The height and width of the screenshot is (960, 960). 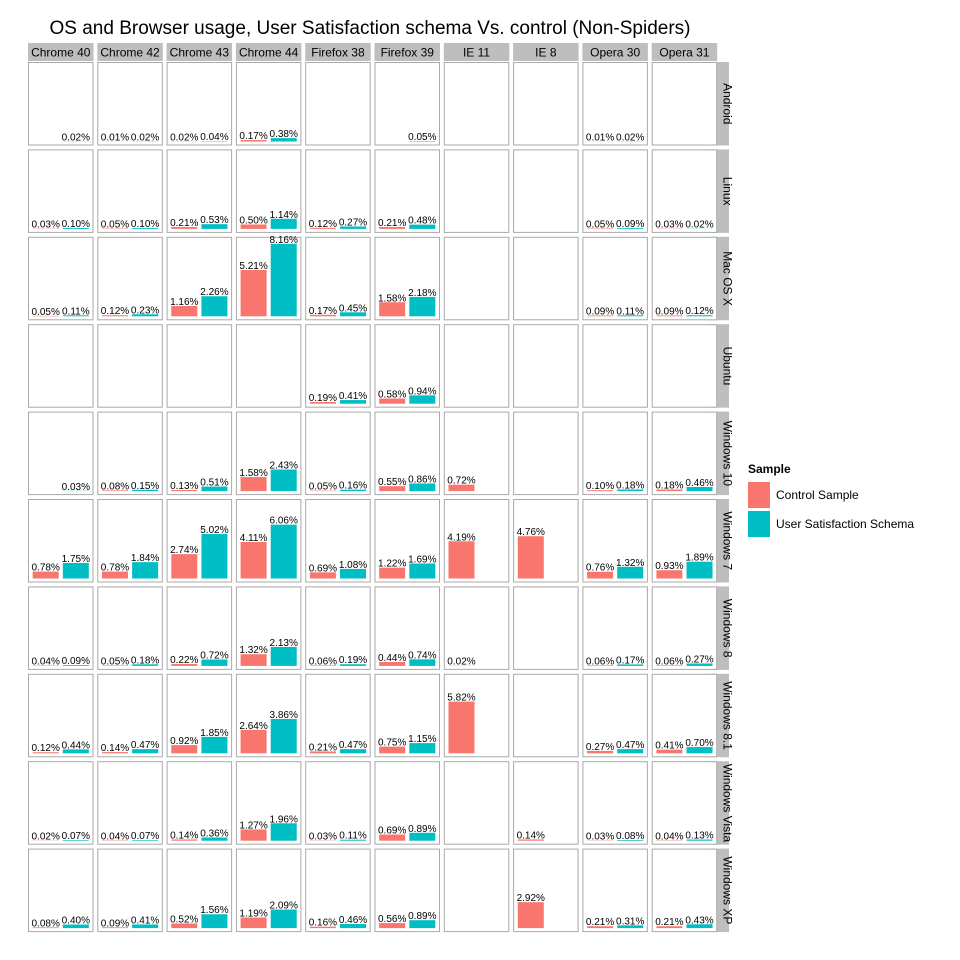 I want to click on row-label-windows-8-1: Windows 8.1, so click(x=728, y=715).